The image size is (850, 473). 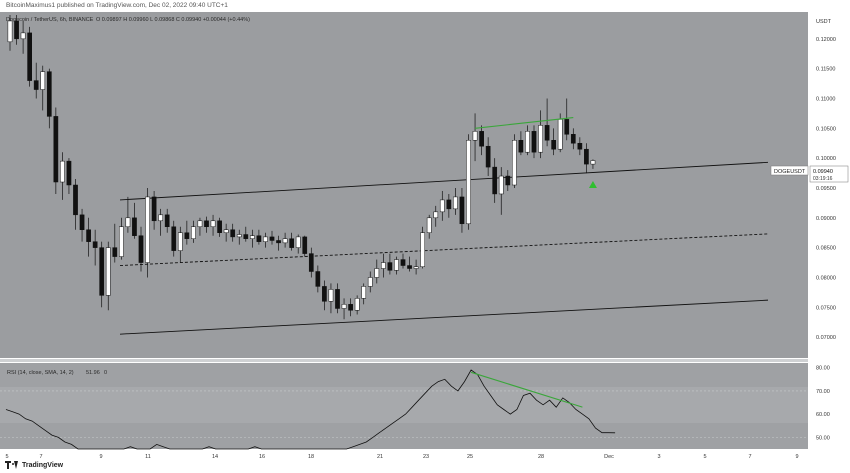 I want to click on rsi-band, so click(x=404, y=405).